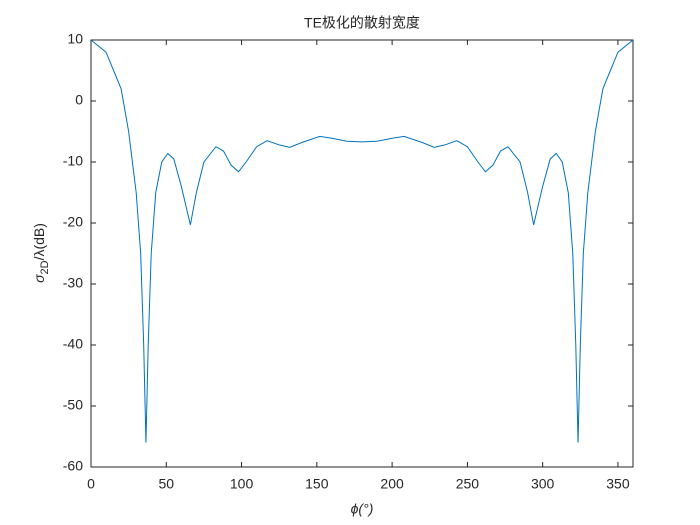 This screenshot has width=700, height=525. What do you see at coordinates (242, 484) in the screenshot?
I see `x-tick-label: 100` at bounding box center [242, 484].